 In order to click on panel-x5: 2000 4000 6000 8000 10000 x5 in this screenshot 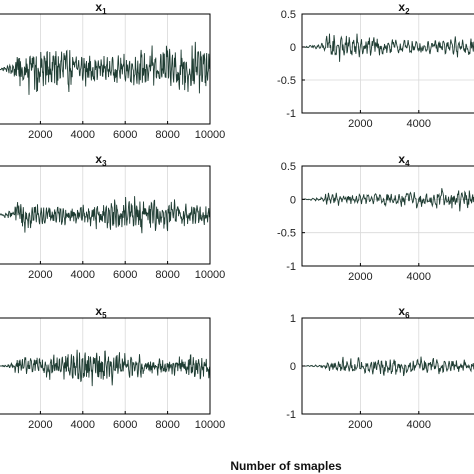, I will do `click(112, 367)`.